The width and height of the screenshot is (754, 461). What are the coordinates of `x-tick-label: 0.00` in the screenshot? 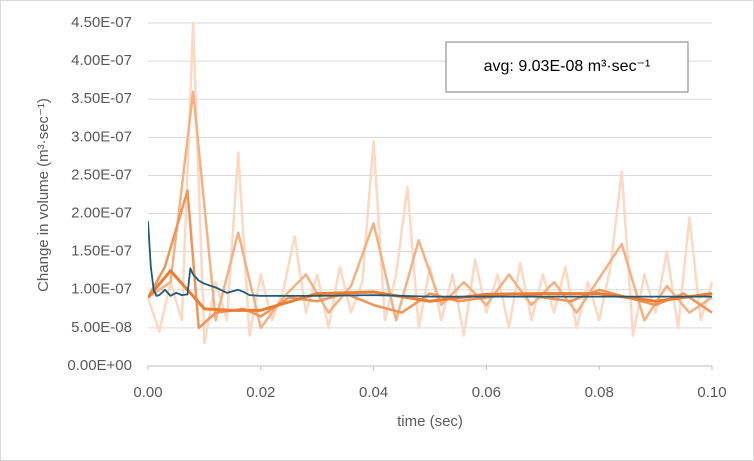 It's located at (147, 392).